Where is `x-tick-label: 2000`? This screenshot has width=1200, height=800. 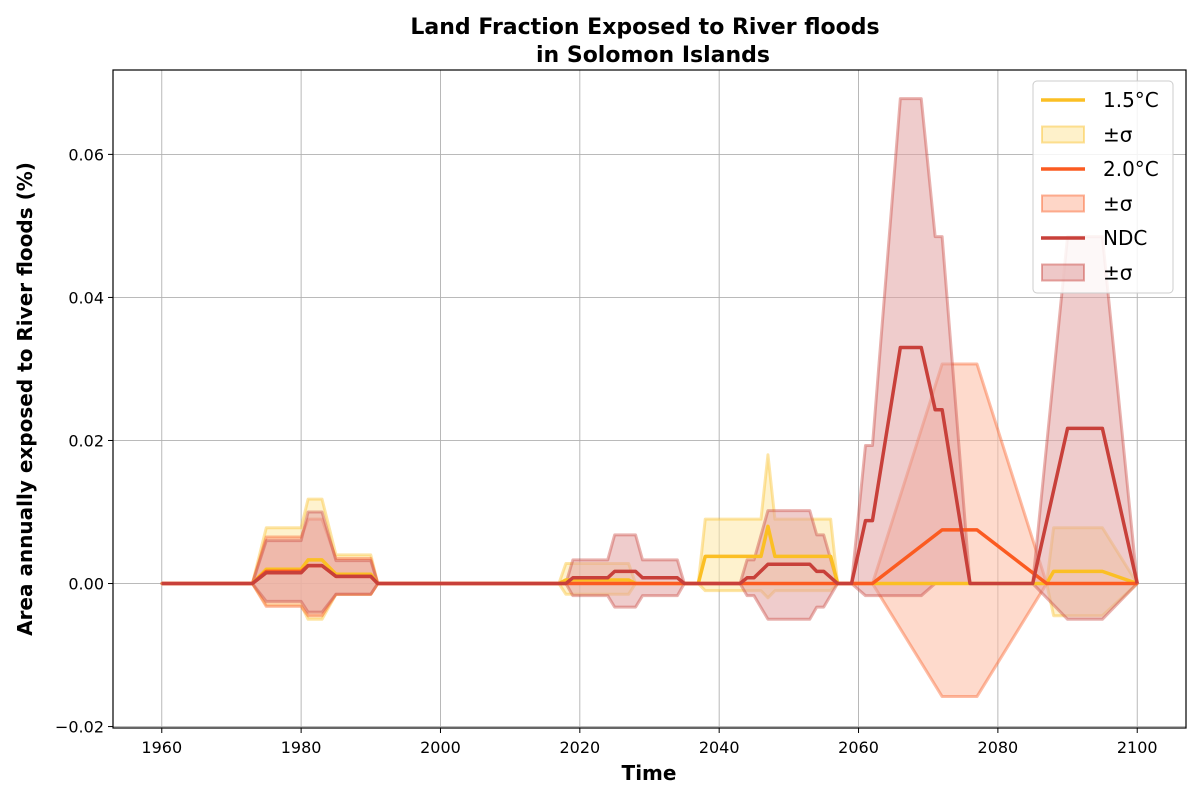
x-tick-label: 2000 is located at coordinates (440, 747).